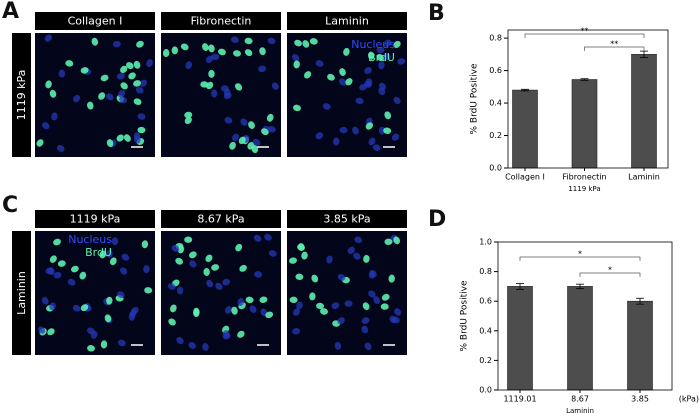 This screenshot has width=700, height=413. What do you see at coordinates (21, 293) in the screenshot?
I see `row-label: Laminin` at bounding box center [21, 293].